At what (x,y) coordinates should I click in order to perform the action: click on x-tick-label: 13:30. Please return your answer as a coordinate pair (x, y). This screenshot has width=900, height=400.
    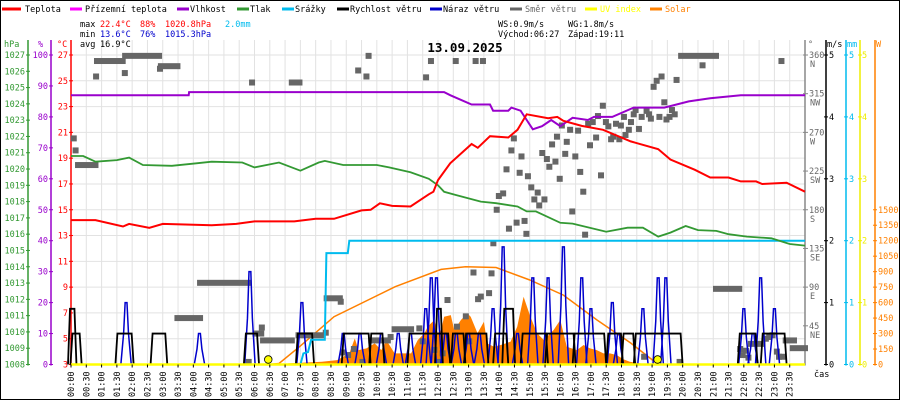
    Looking at the image, I should click on (485, 384).